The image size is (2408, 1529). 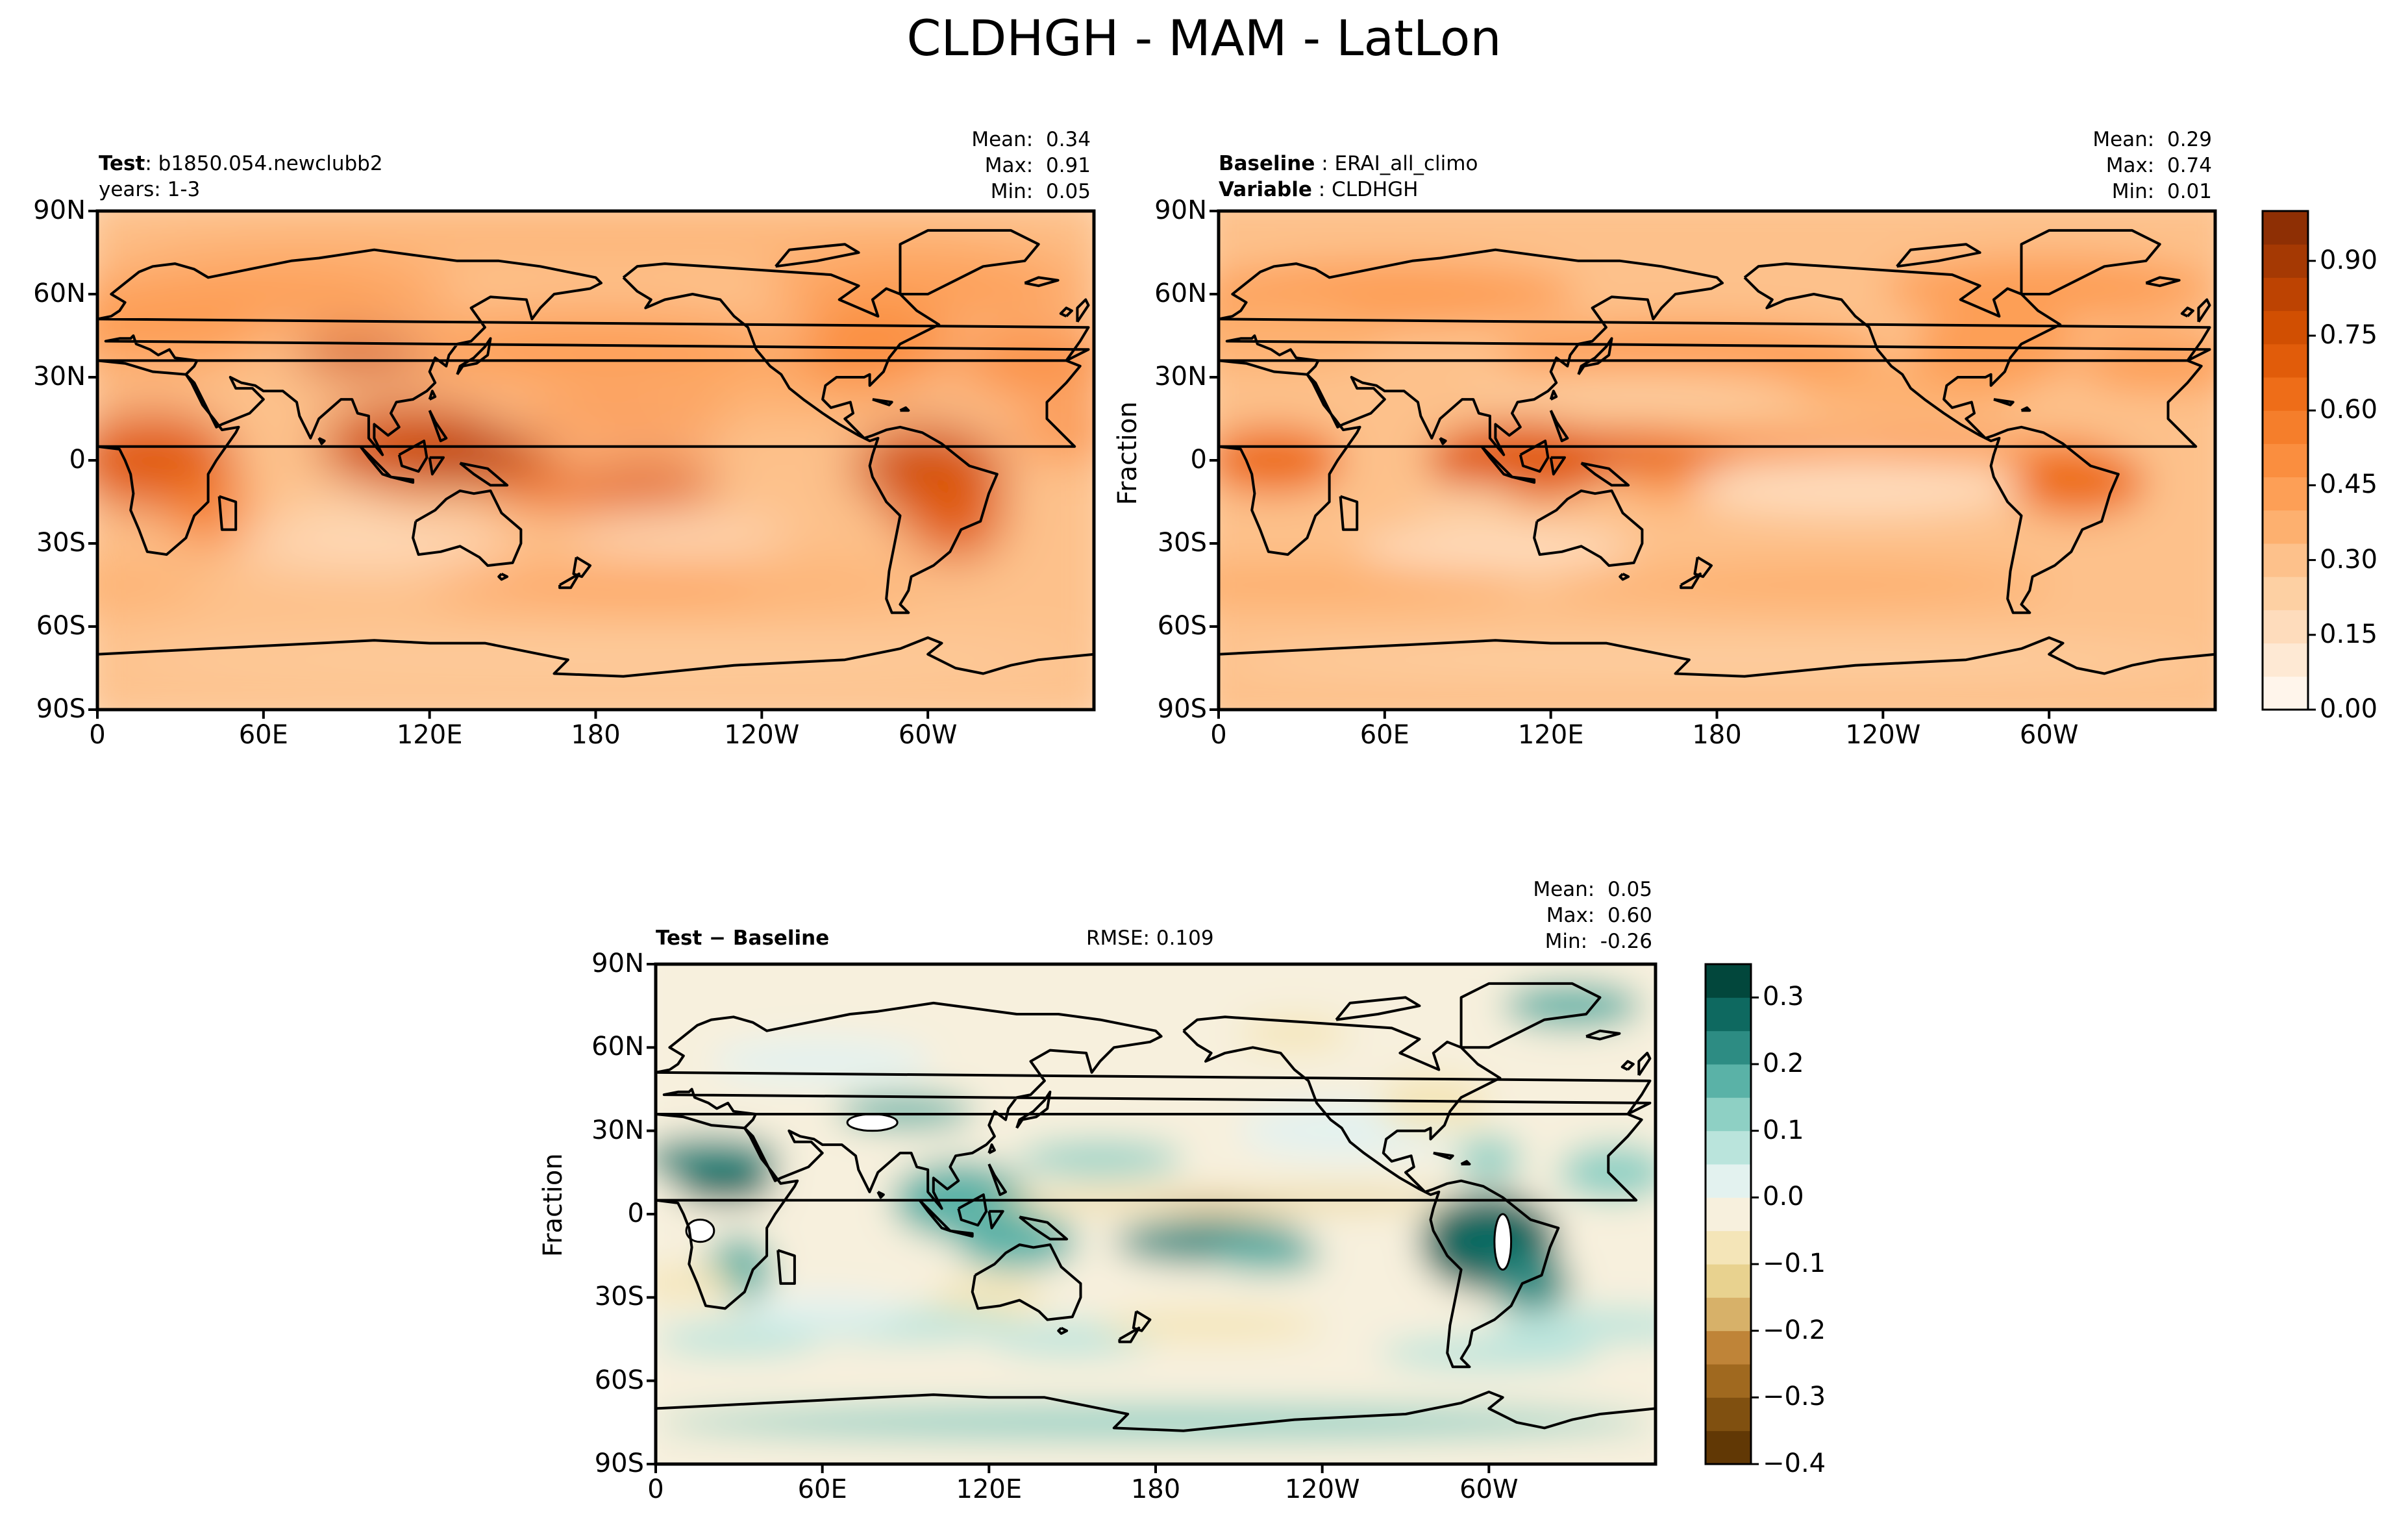 I want to click on test-stats: Mean: 0.34 Max: 0.91 Min: 0.05, so click(x=993, y=166).